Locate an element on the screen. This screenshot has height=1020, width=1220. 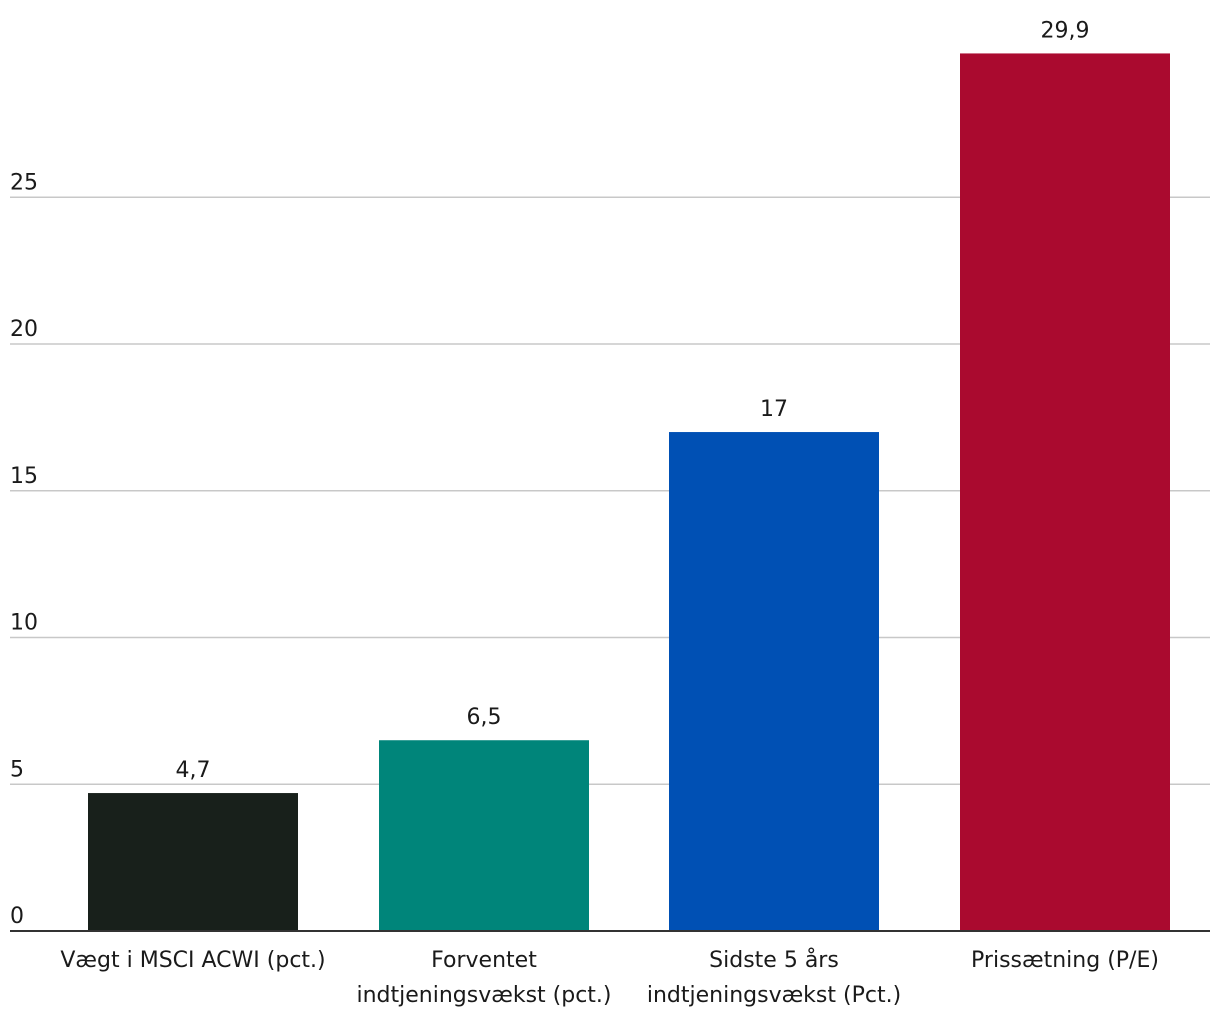
y-tick-label-25: 25 is located at coordinates (24, 182).